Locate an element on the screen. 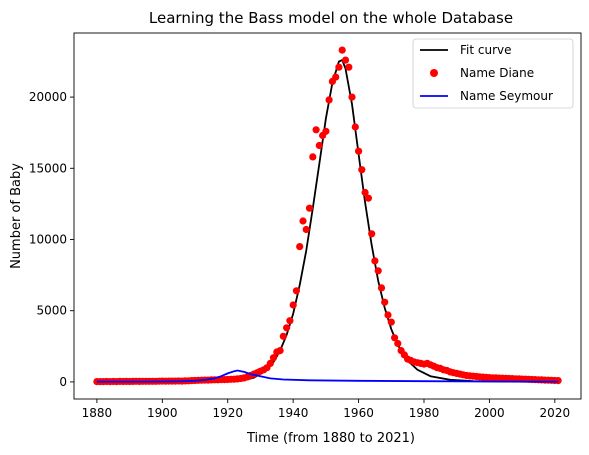 Image resolution: width=589 pixels, height=455 pixels. legend-label-fit-curve: Fit curve is located at coordinates (486, 50).